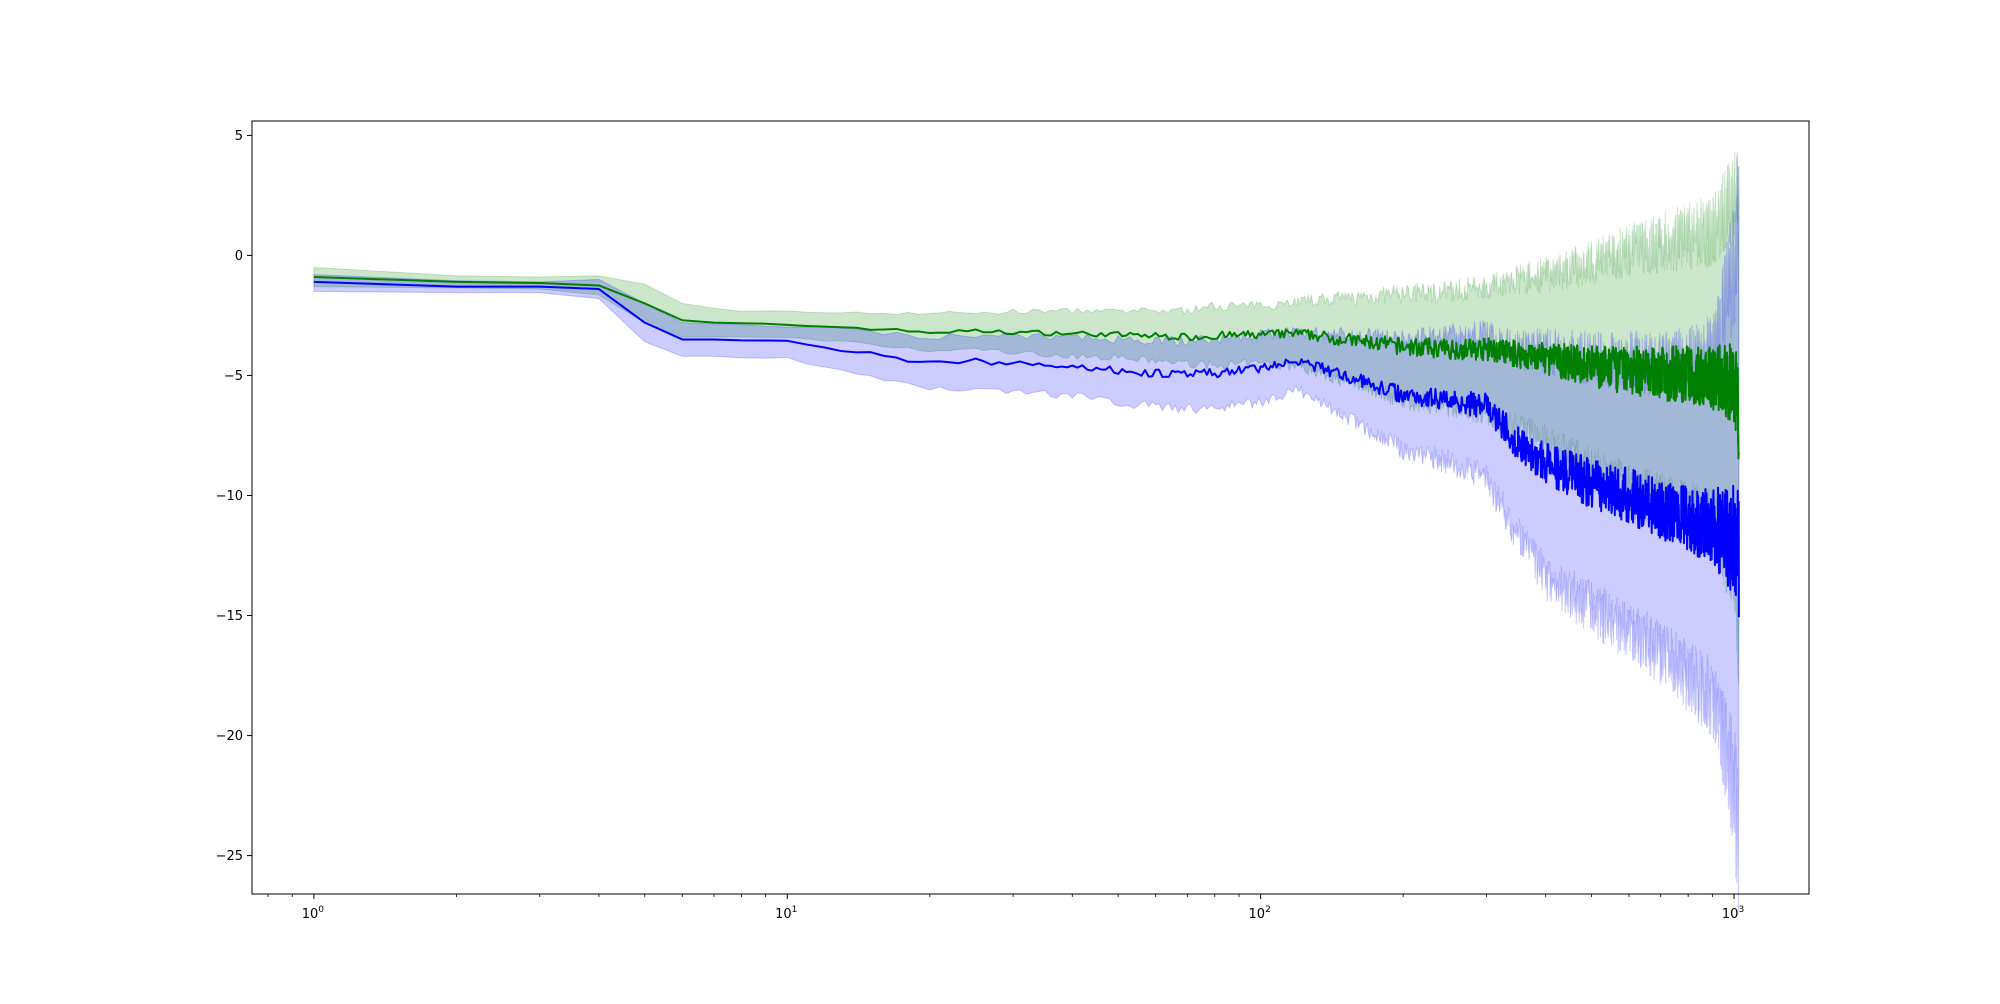 This screenshot has width=2000, height=1004. Describe the element at coordinates (313, 913) in the screenshot. I see `x-tick-label: 10⁰` at that location.